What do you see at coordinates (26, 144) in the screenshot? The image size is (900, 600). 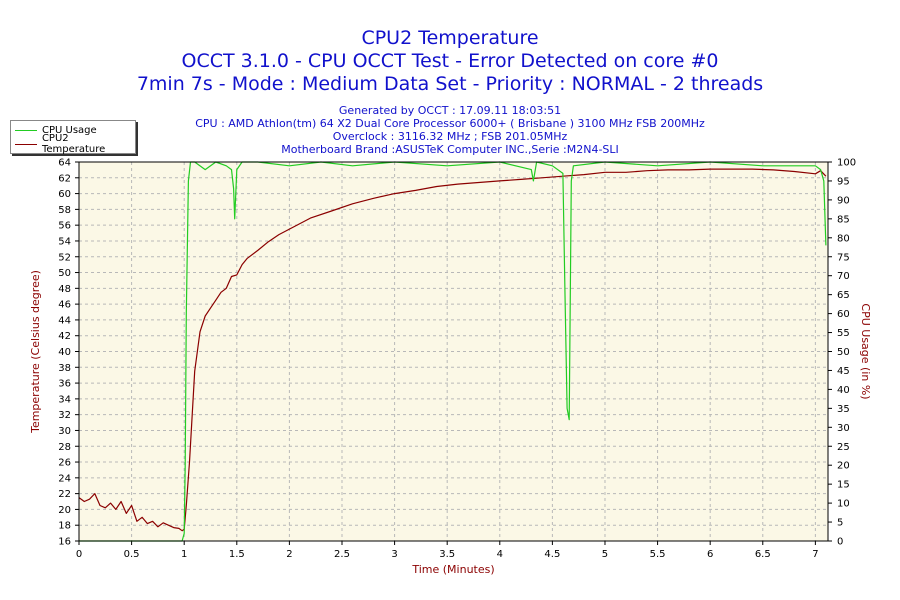 I see `legend-swatch-cpu2-temperature` at bounding box center [26, 144].